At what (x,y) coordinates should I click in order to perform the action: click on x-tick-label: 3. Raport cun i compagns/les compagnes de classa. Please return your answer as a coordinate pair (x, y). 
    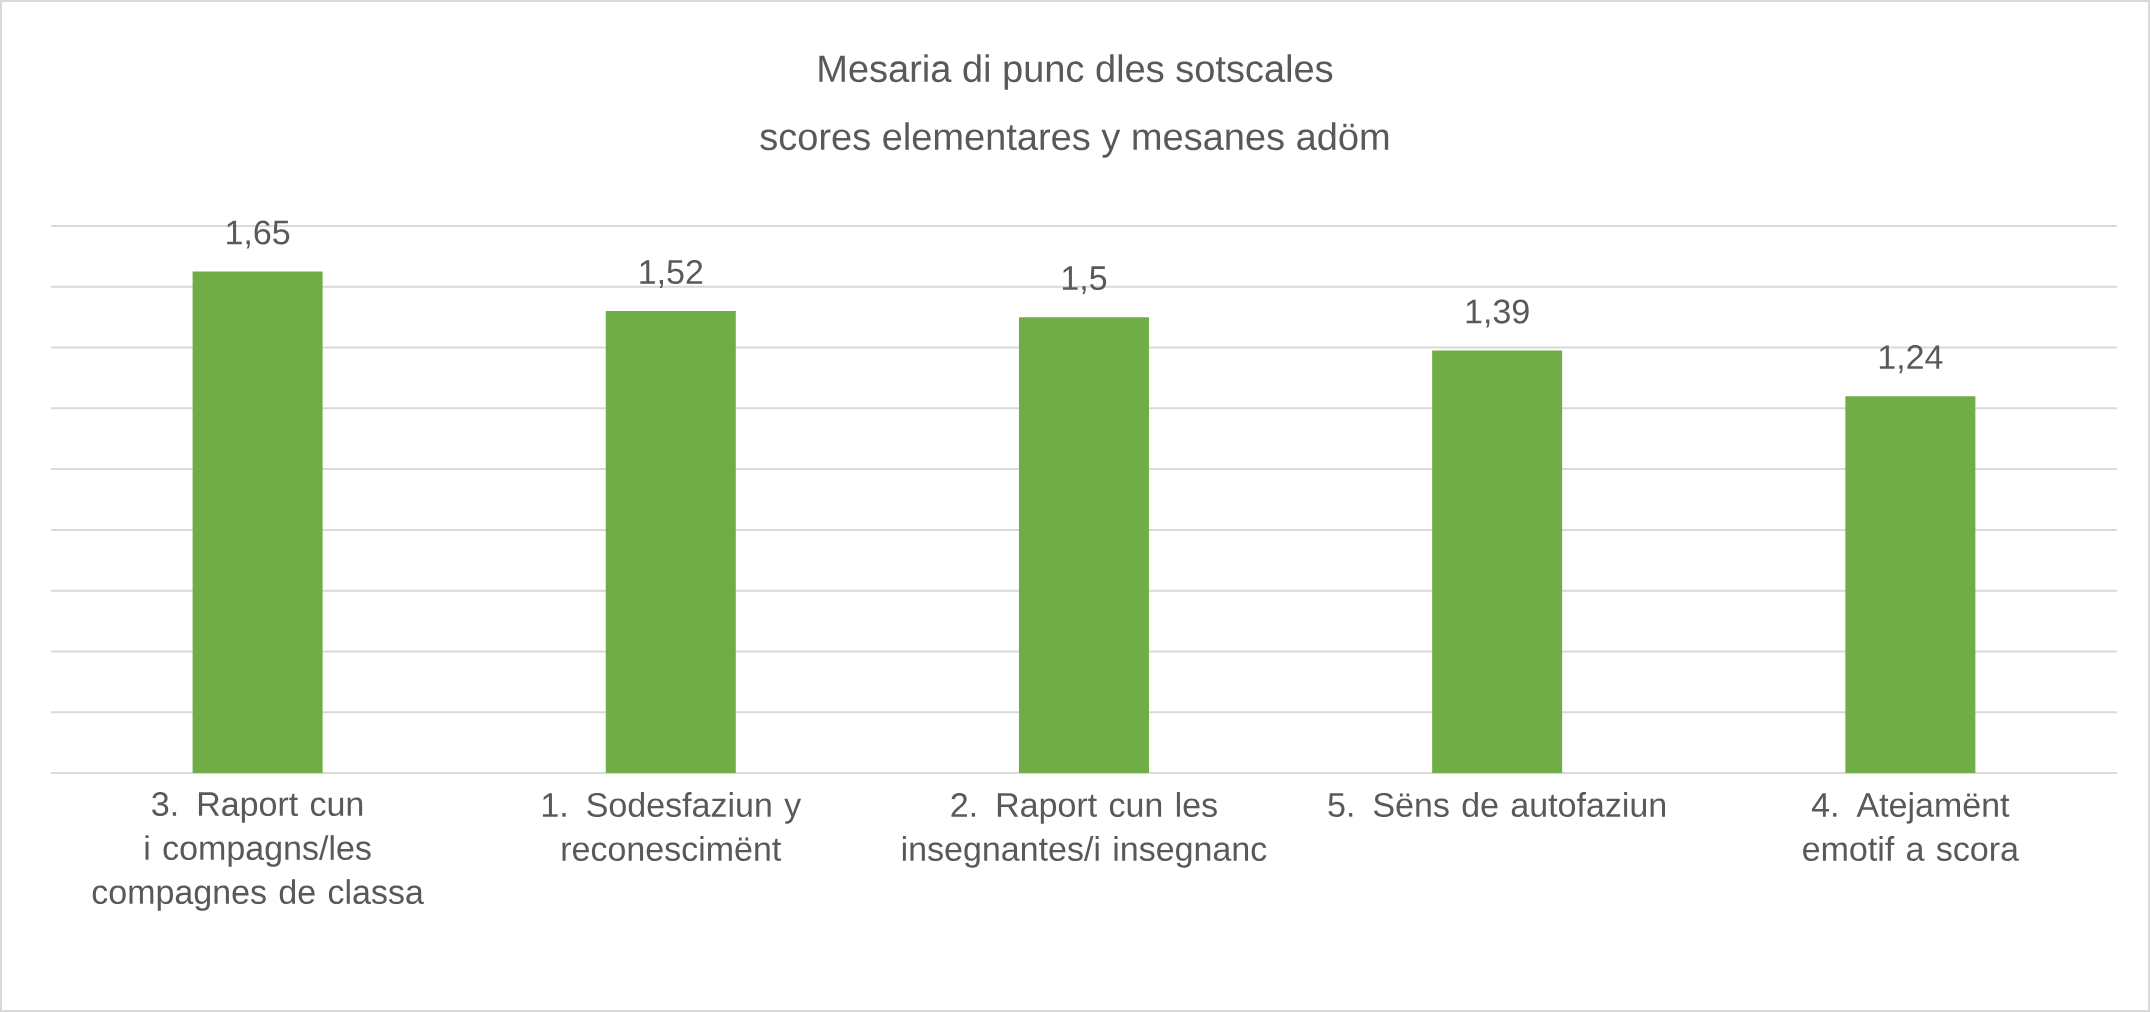
    Looking at the image, I should click on (258, 851).